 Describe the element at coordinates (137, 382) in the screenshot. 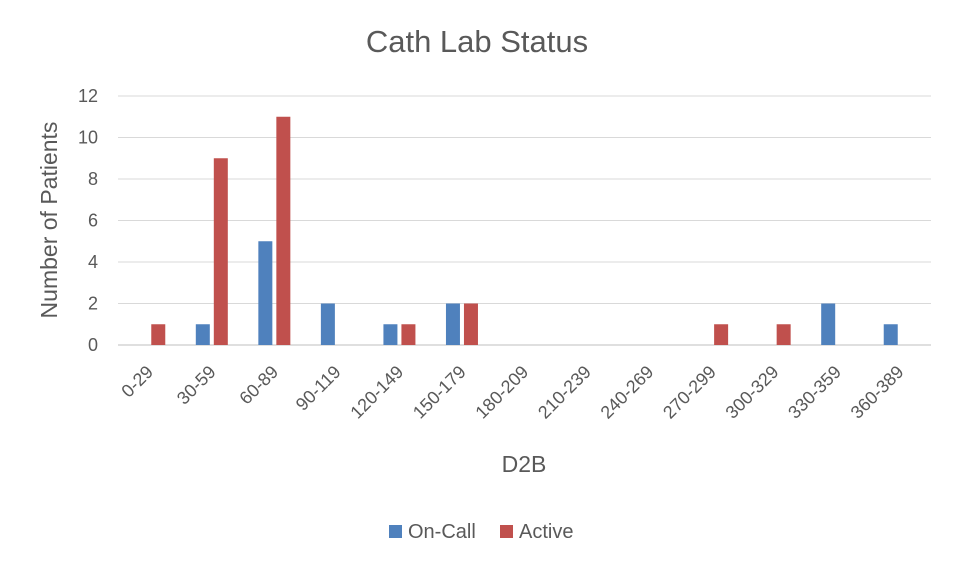

I see `x-tick-label: 0-29` at that location.